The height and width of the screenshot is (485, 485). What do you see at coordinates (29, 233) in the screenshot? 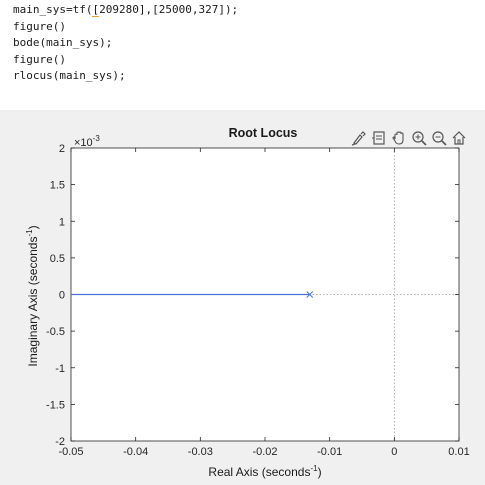
I see `y-axis-label-exponent: -1` at bounding box center [29, 233].